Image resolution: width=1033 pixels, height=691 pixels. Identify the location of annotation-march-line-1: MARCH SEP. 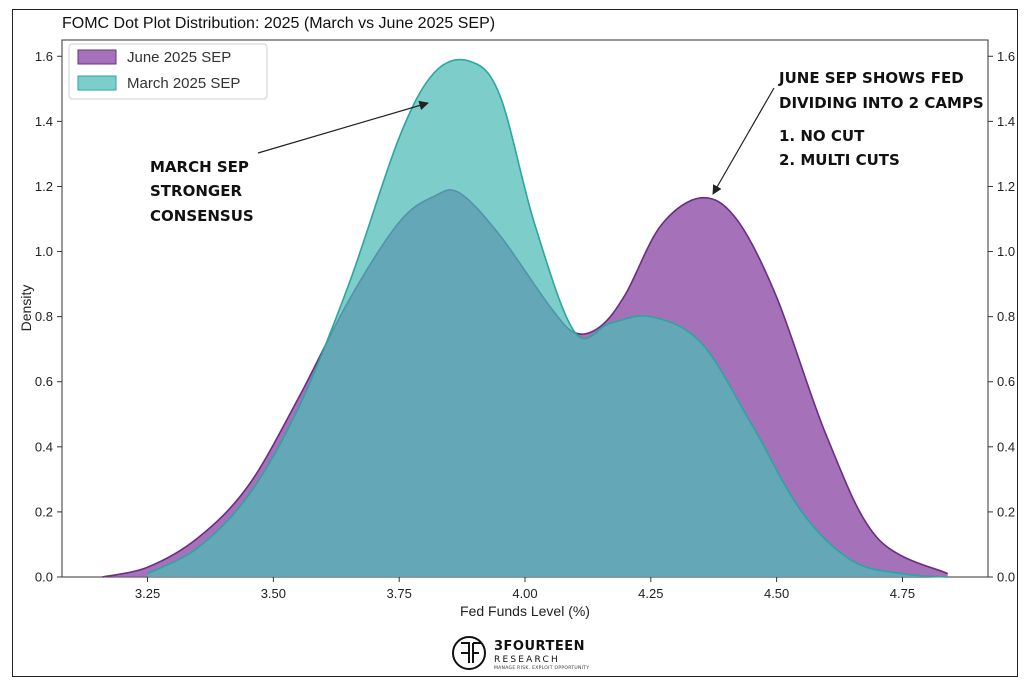
(199, 167).